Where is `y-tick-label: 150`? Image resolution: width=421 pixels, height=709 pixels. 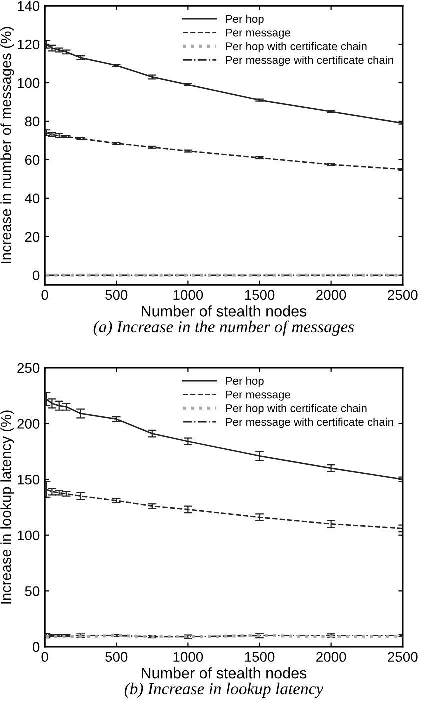 y-tick-label: 150 is located at coordinates (29, 479).